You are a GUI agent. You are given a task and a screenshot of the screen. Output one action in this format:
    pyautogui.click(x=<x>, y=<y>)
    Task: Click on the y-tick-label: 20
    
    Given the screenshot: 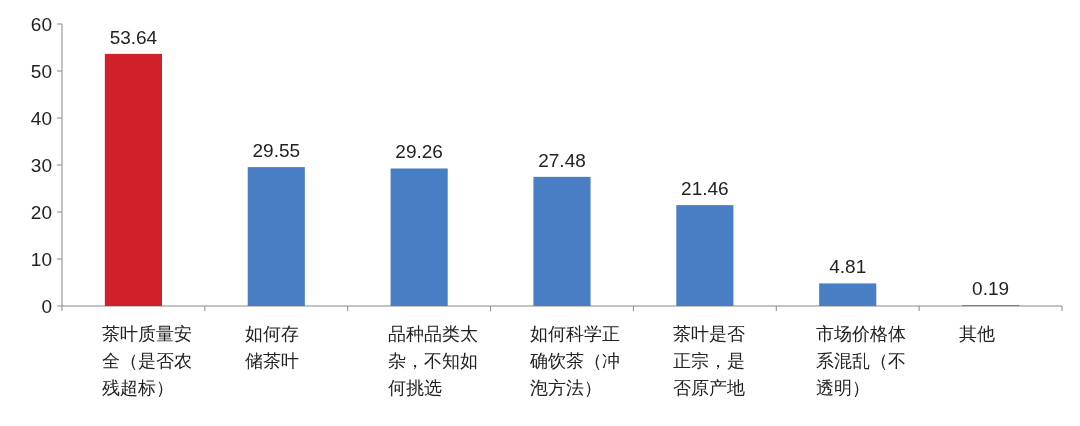 What is the action you would take?
    pyautogui.click(x=41, y=212)
    